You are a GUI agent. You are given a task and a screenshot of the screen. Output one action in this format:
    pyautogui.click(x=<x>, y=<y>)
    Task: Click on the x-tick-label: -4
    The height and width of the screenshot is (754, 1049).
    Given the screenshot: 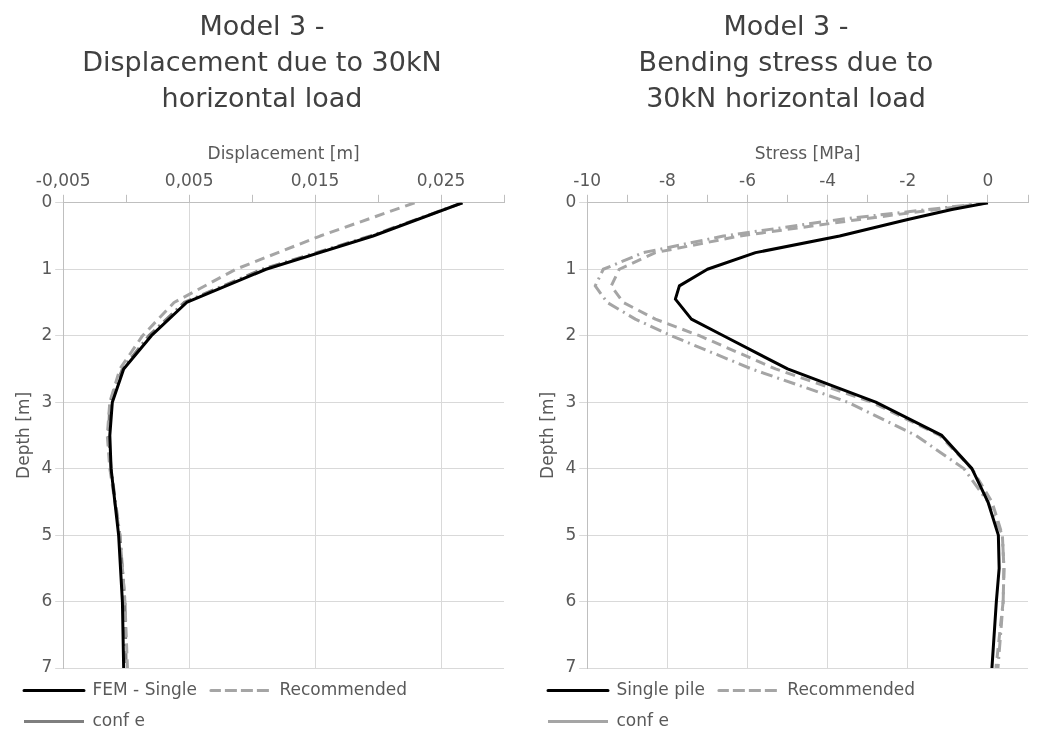 What is the action you would take?
    pyautogui.click(x=828, y=180)
    